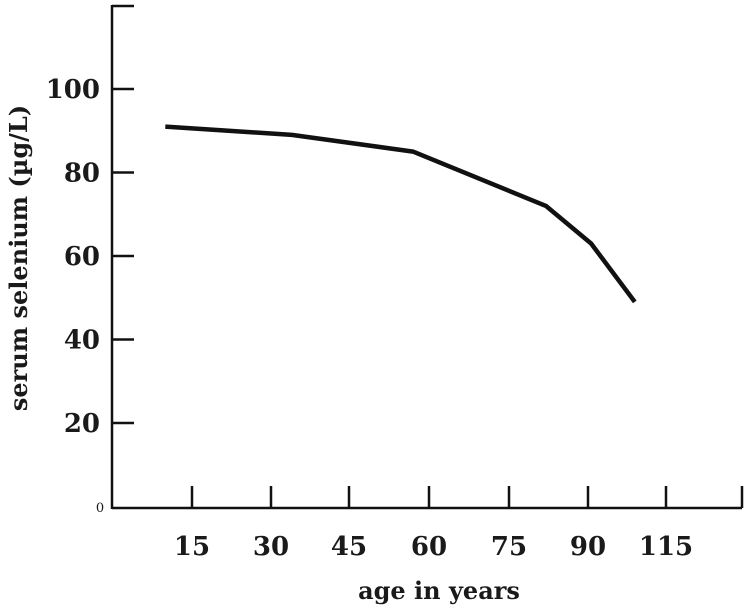 The height and width of the screenshot is (611, 748). I want to click on x-tick-label: 60, so click(429, 547).